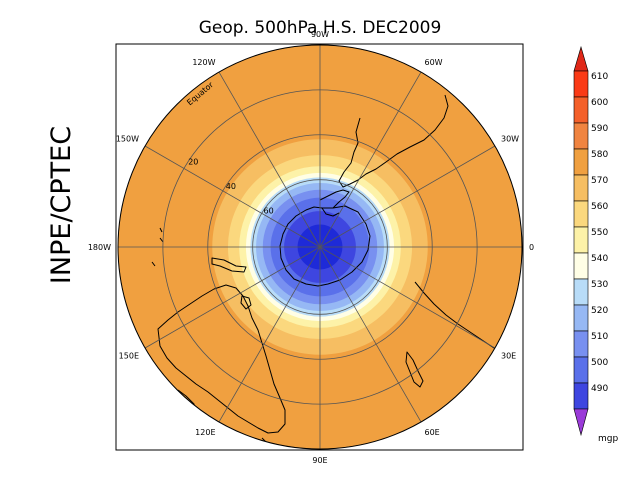 The image size is (640, 498). I want to click on colorbar-label-590: 590, so click(599, 129).